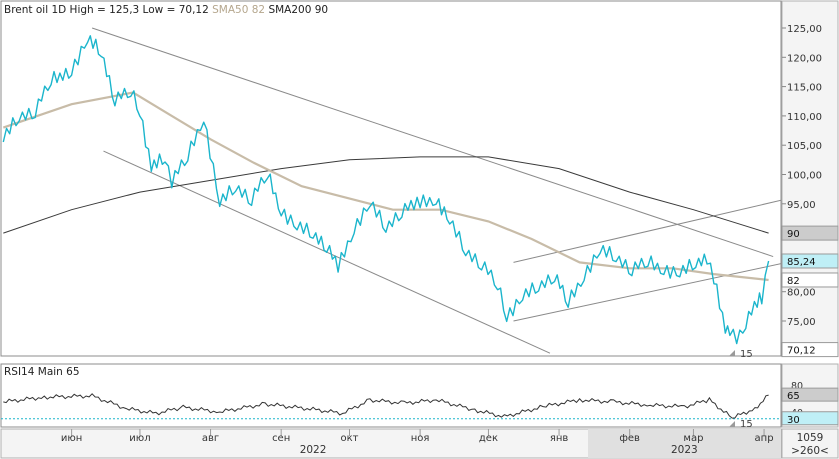 The height and width of the screenshot is (459, 839). I want to click on main-corner-triangle-icon, so click(732, 353).